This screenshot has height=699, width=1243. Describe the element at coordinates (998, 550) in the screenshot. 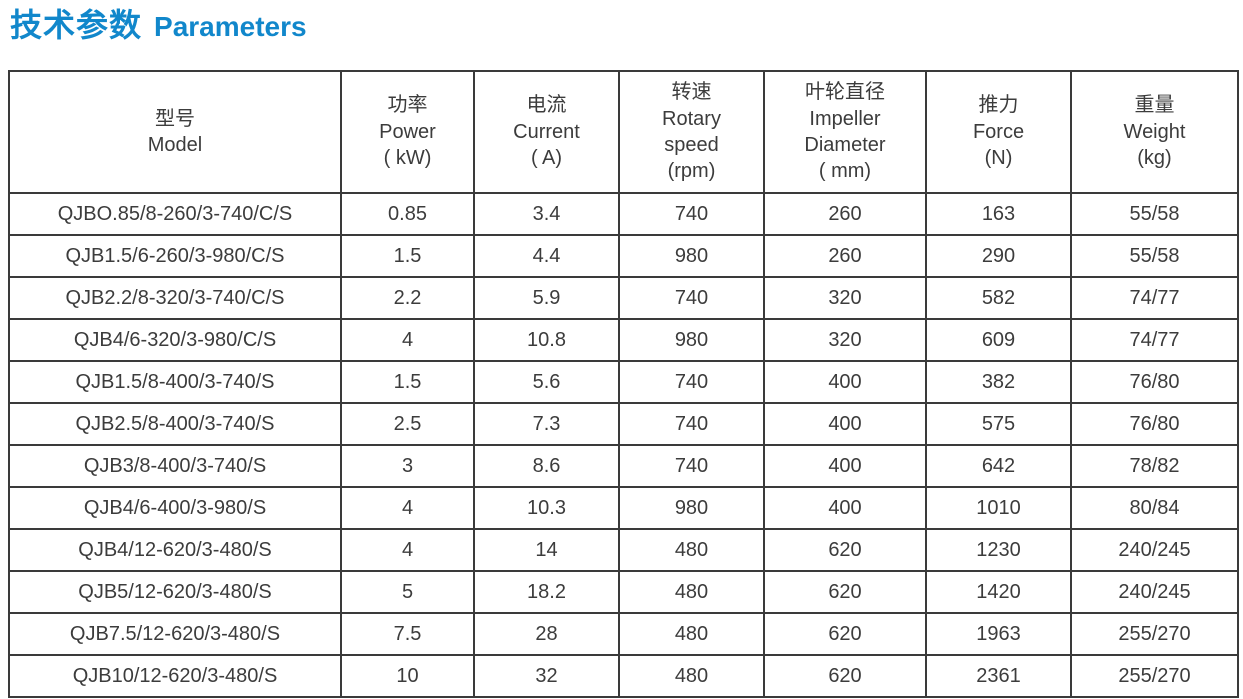

I see `value-cell: 1230` at that location.